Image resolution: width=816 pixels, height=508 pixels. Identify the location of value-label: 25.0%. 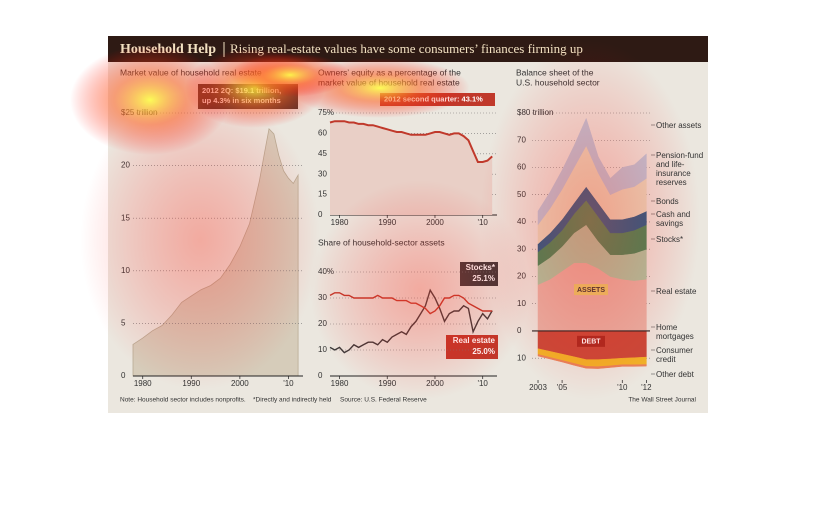
(483, 351).